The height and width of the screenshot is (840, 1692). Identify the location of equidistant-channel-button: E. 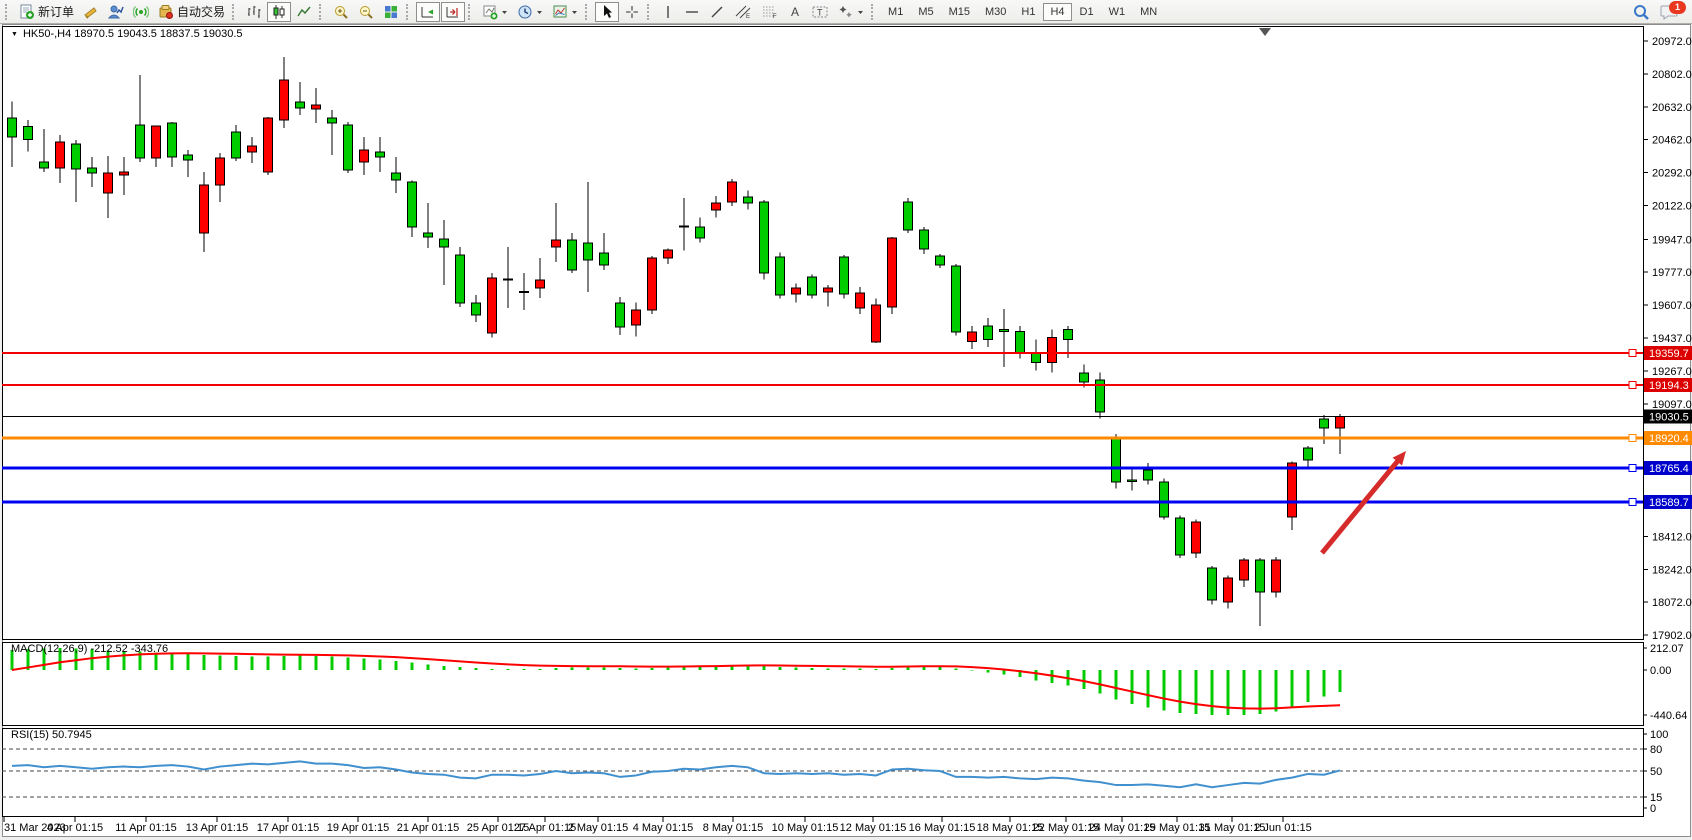
(743, 12).